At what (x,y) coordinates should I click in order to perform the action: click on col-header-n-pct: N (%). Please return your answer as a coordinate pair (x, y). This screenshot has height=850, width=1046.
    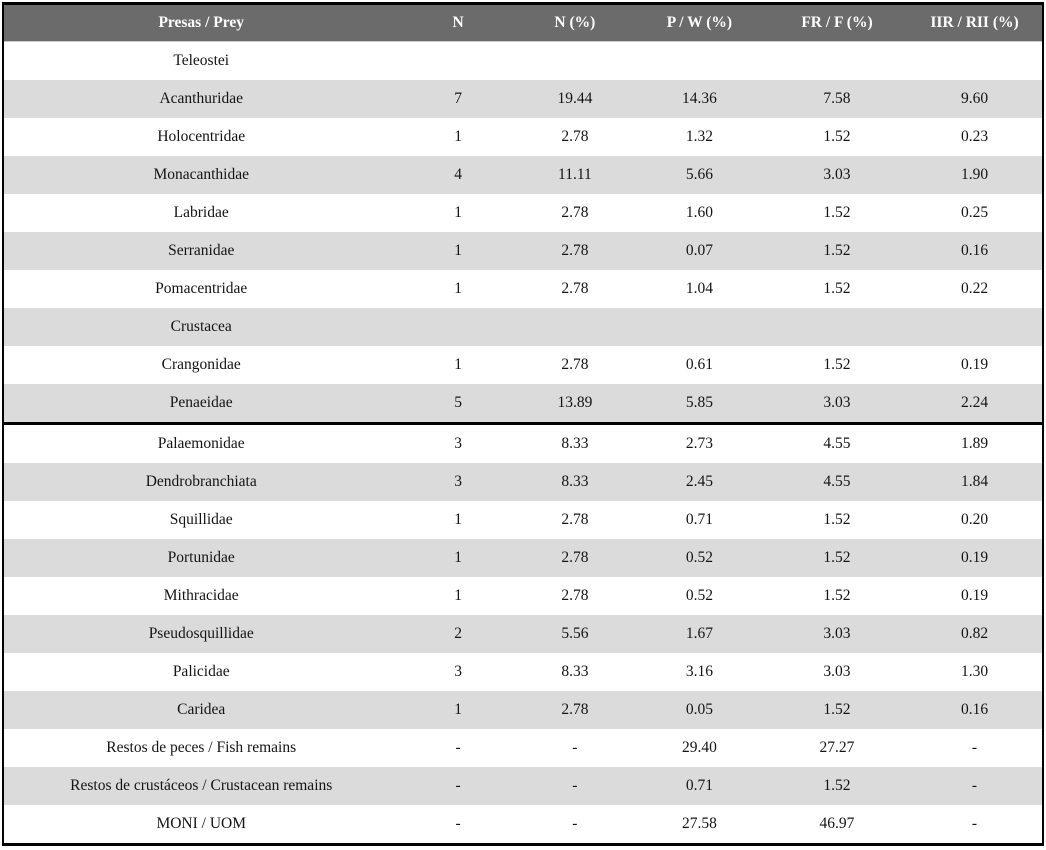
    Looking at the image, I should click on (574, 23).